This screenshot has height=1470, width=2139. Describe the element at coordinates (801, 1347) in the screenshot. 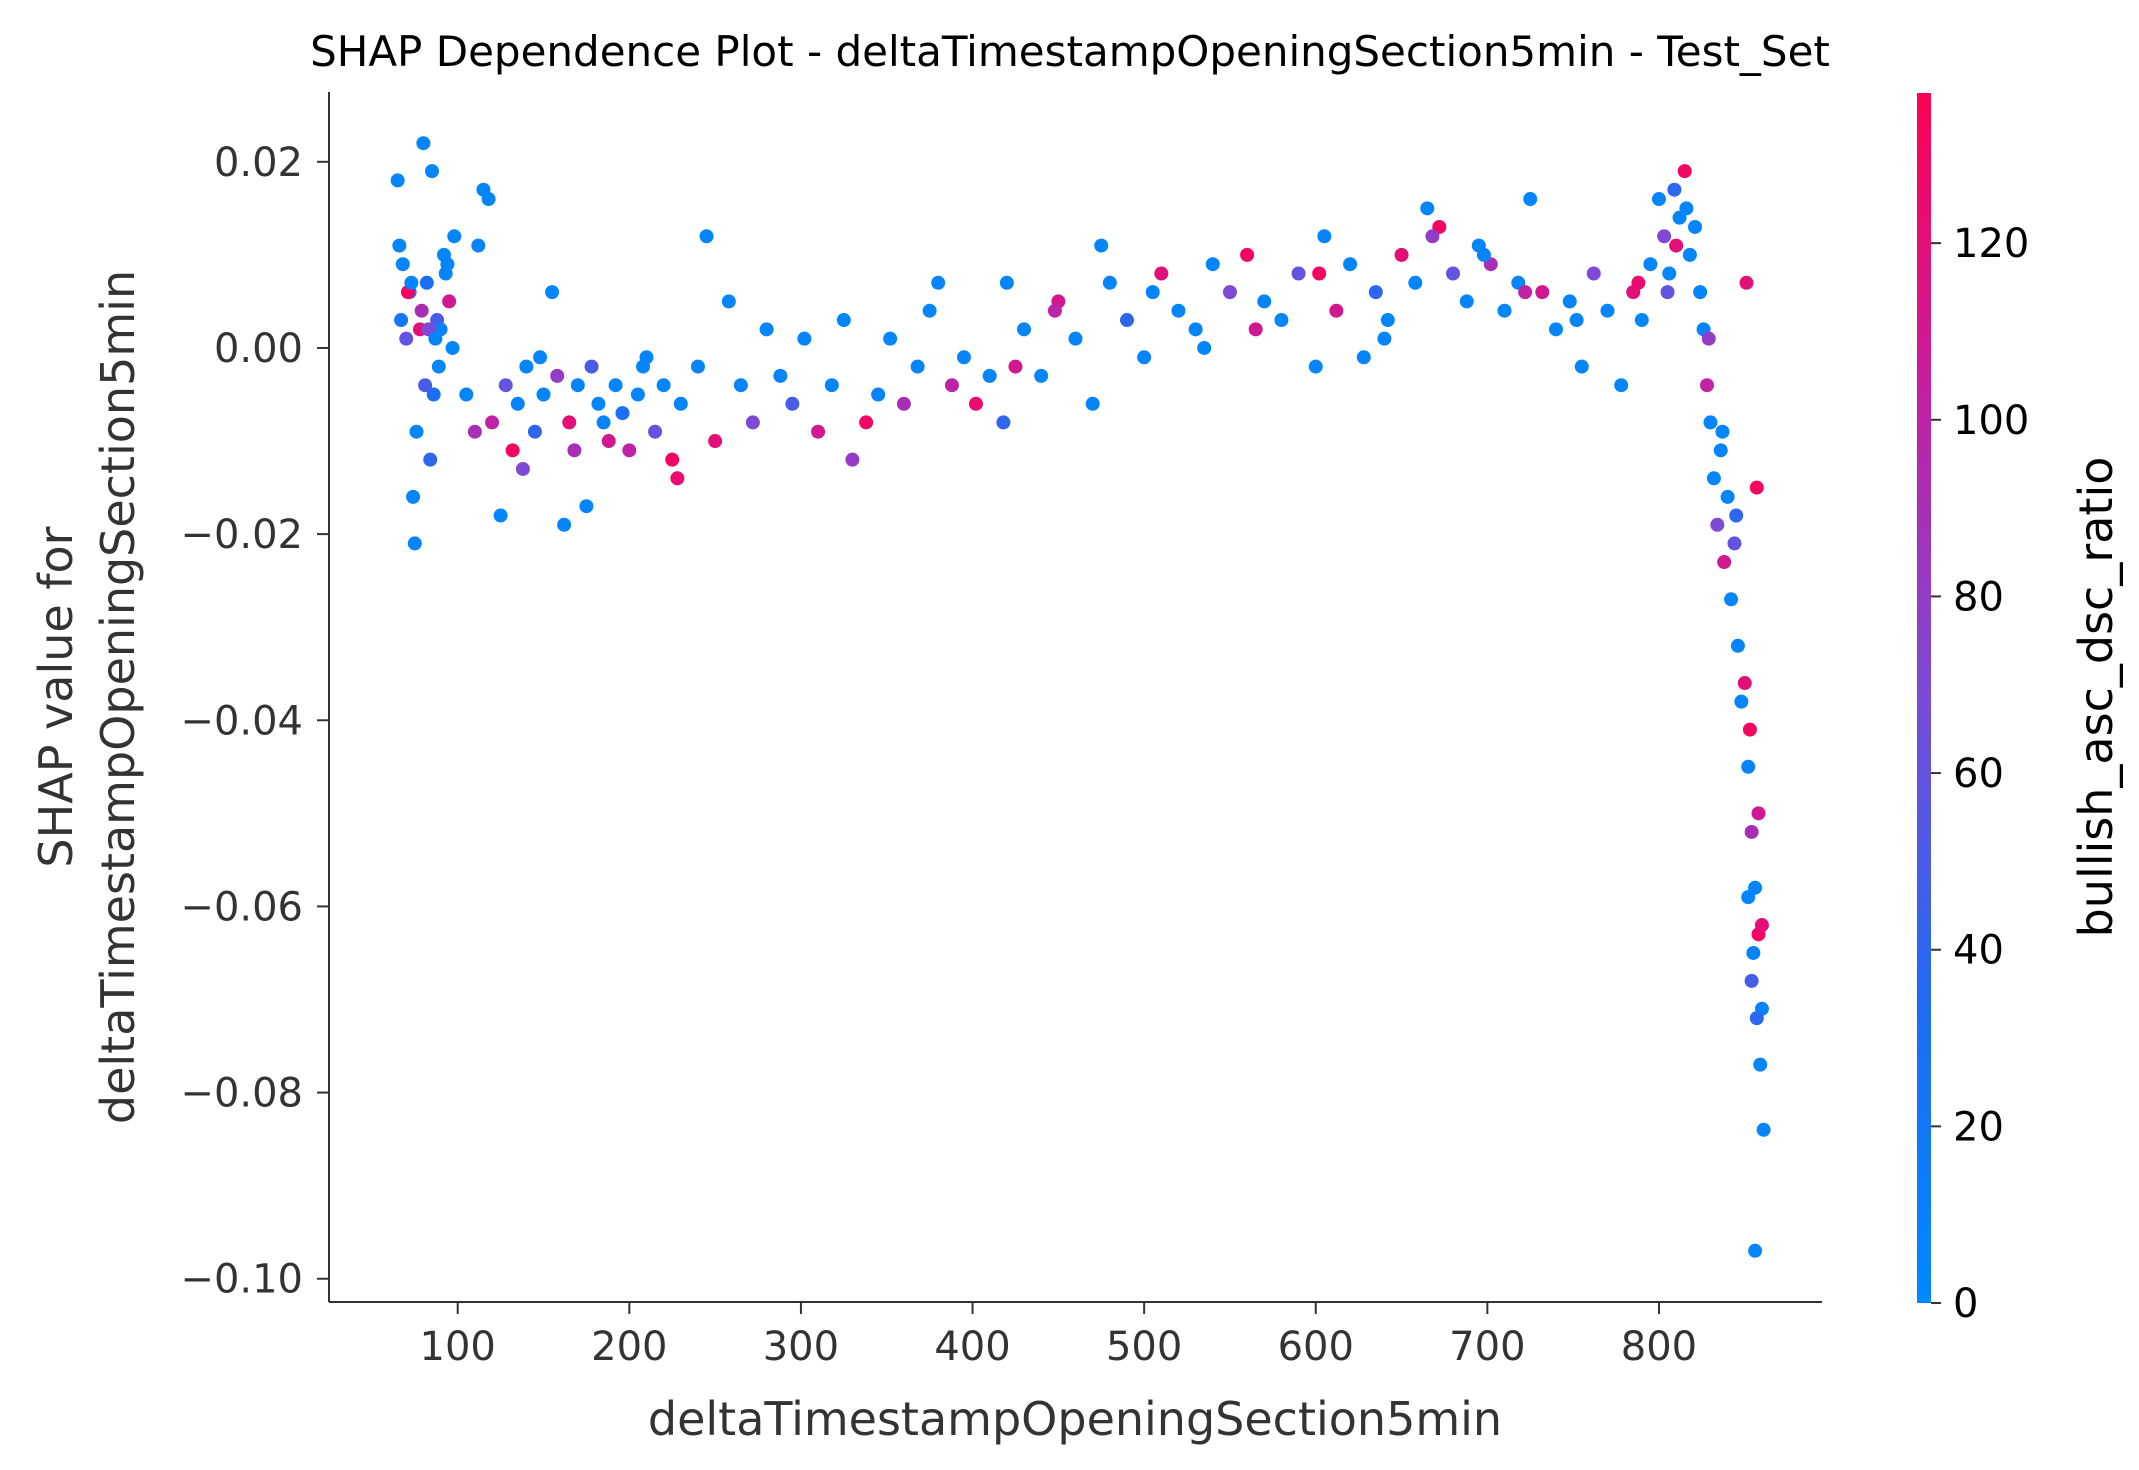

I see `x-tick-label: 300` at that location.